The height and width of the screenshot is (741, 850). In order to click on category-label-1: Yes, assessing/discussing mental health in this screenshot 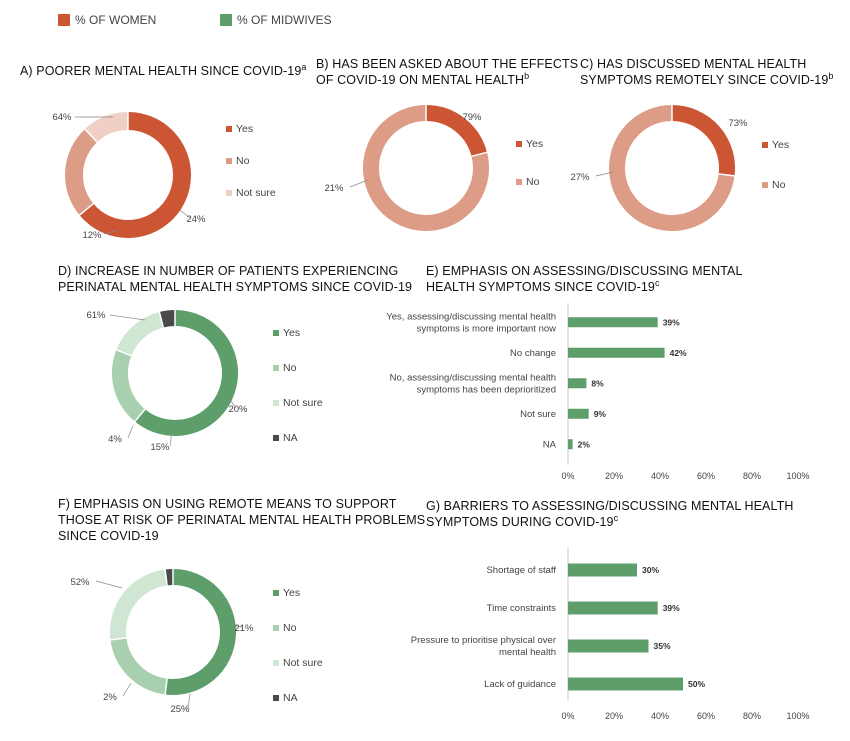, I will do `click(471, 316)`.